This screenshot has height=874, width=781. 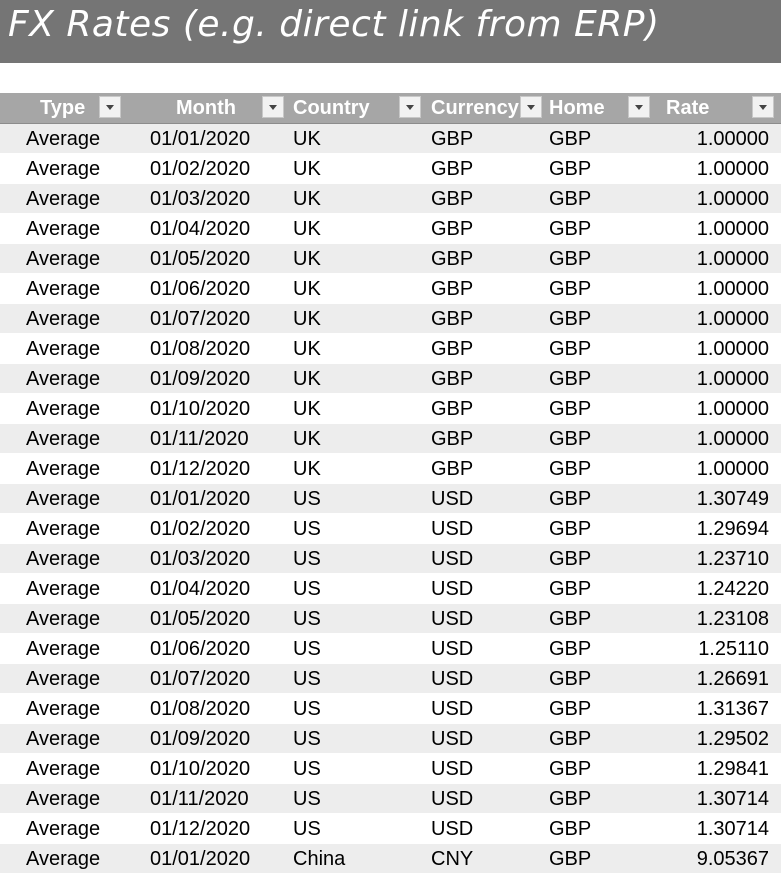 I want to click on table-row: Average 01/04/2020 US USD GBP 1.24220, so click(x=390, y=589).